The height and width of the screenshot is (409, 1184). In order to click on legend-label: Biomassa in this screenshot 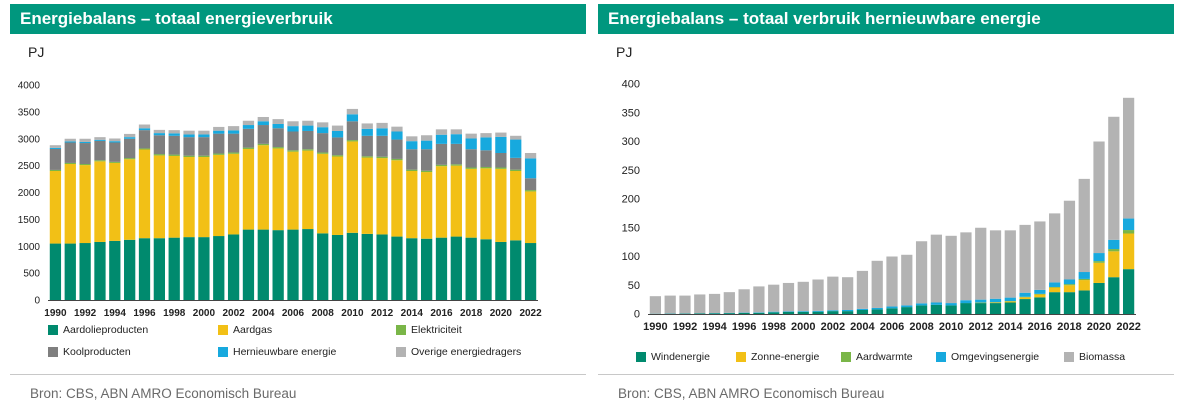, I will do `click(1102, 357)`.